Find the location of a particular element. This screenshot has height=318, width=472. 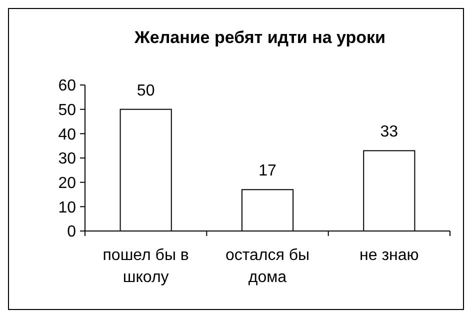

y-tick-label: 40 is located at coordinates (67, 135).